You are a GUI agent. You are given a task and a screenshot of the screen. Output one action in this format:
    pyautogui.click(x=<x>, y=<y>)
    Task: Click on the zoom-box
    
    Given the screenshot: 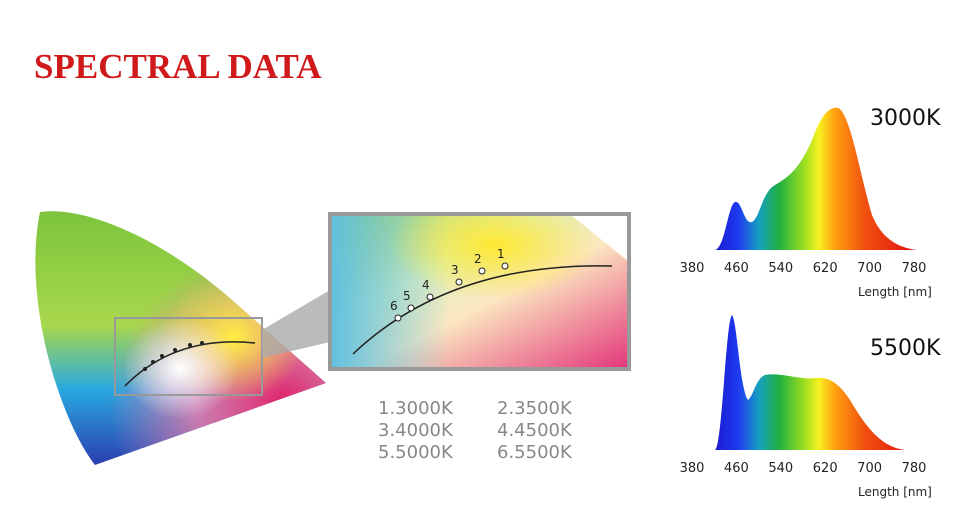 What is the action you would take?
    pyautogui.click(x=479, y=291)
    